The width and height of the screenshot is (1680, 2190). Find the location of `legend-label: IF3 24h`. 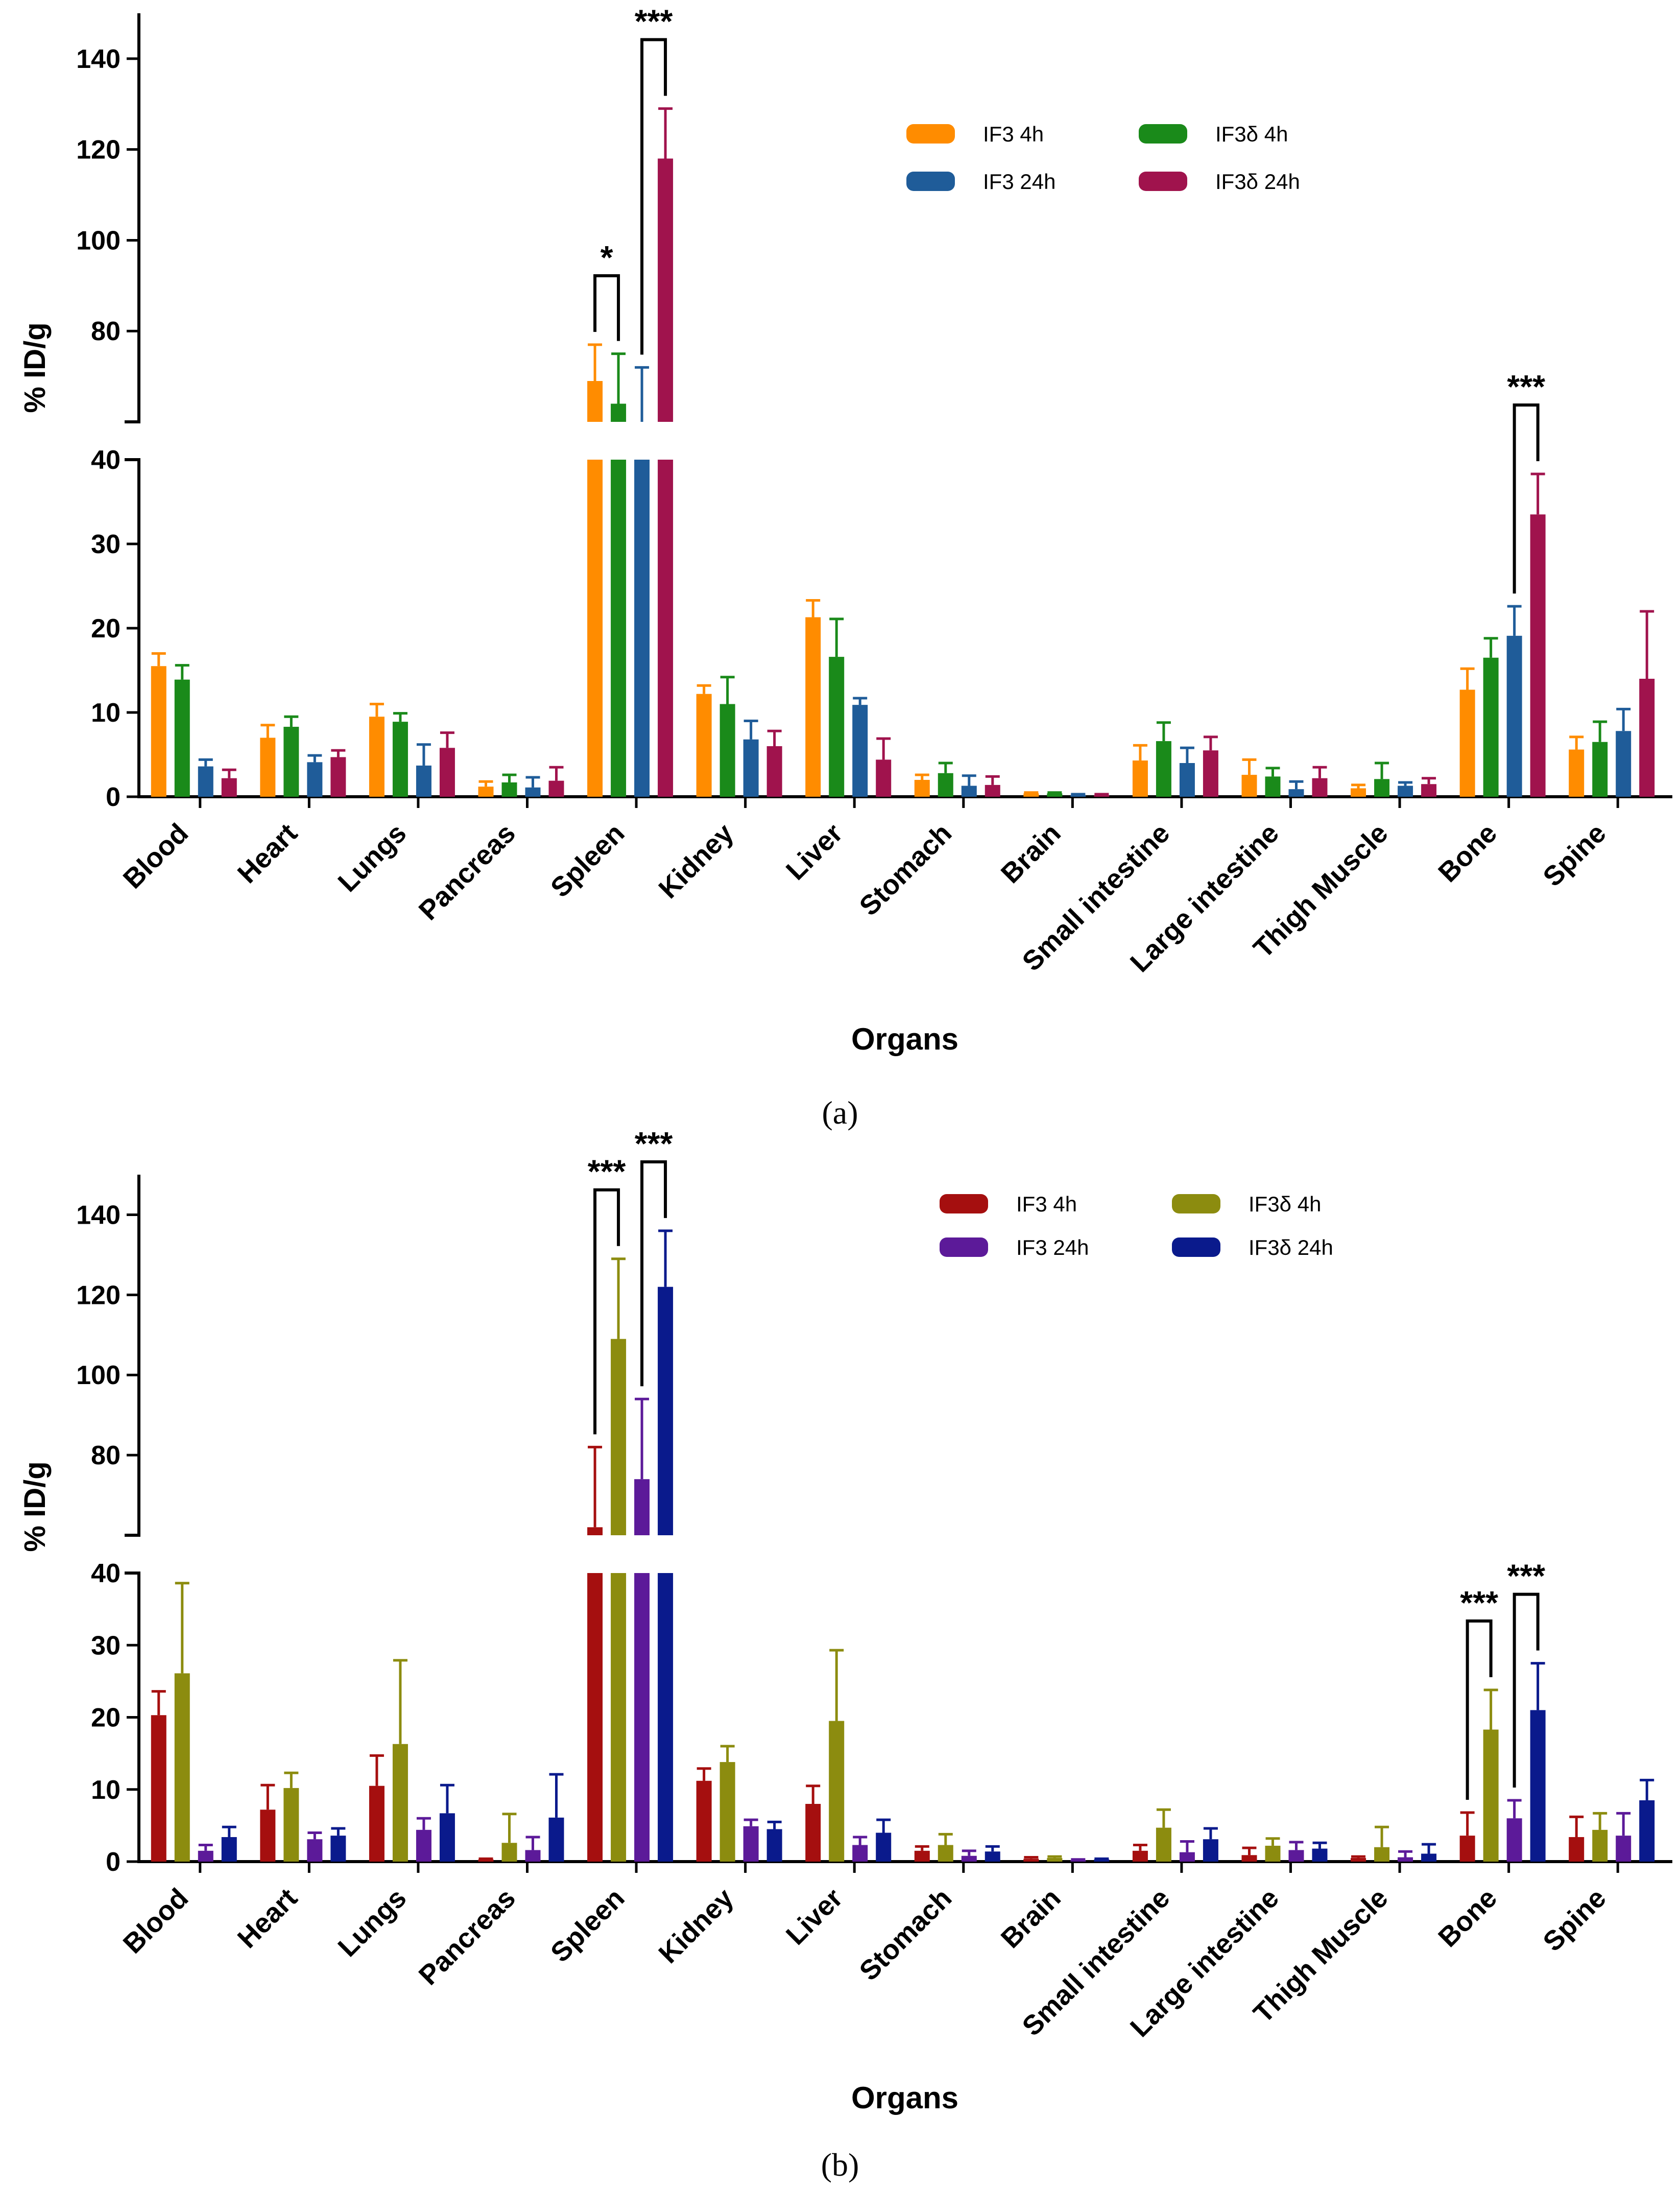

legend-label: IF3 24h is located at coordinates (1052, 1247).